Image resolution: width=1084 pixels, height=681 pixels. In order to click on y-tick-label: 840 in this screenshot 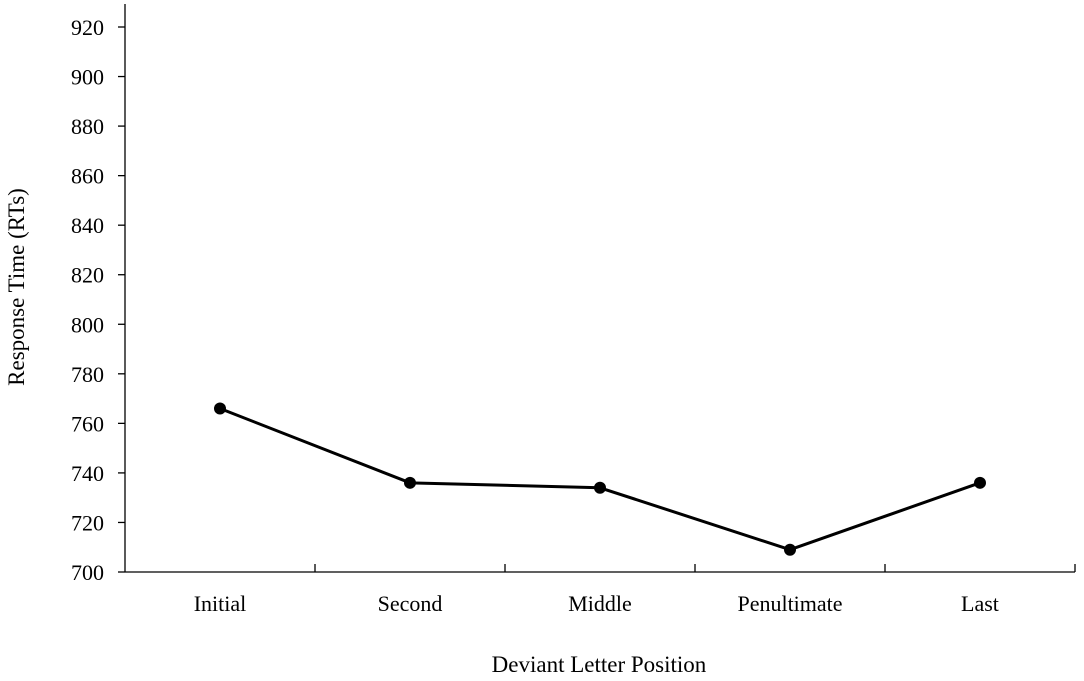, I will do `click(87, 225)`.